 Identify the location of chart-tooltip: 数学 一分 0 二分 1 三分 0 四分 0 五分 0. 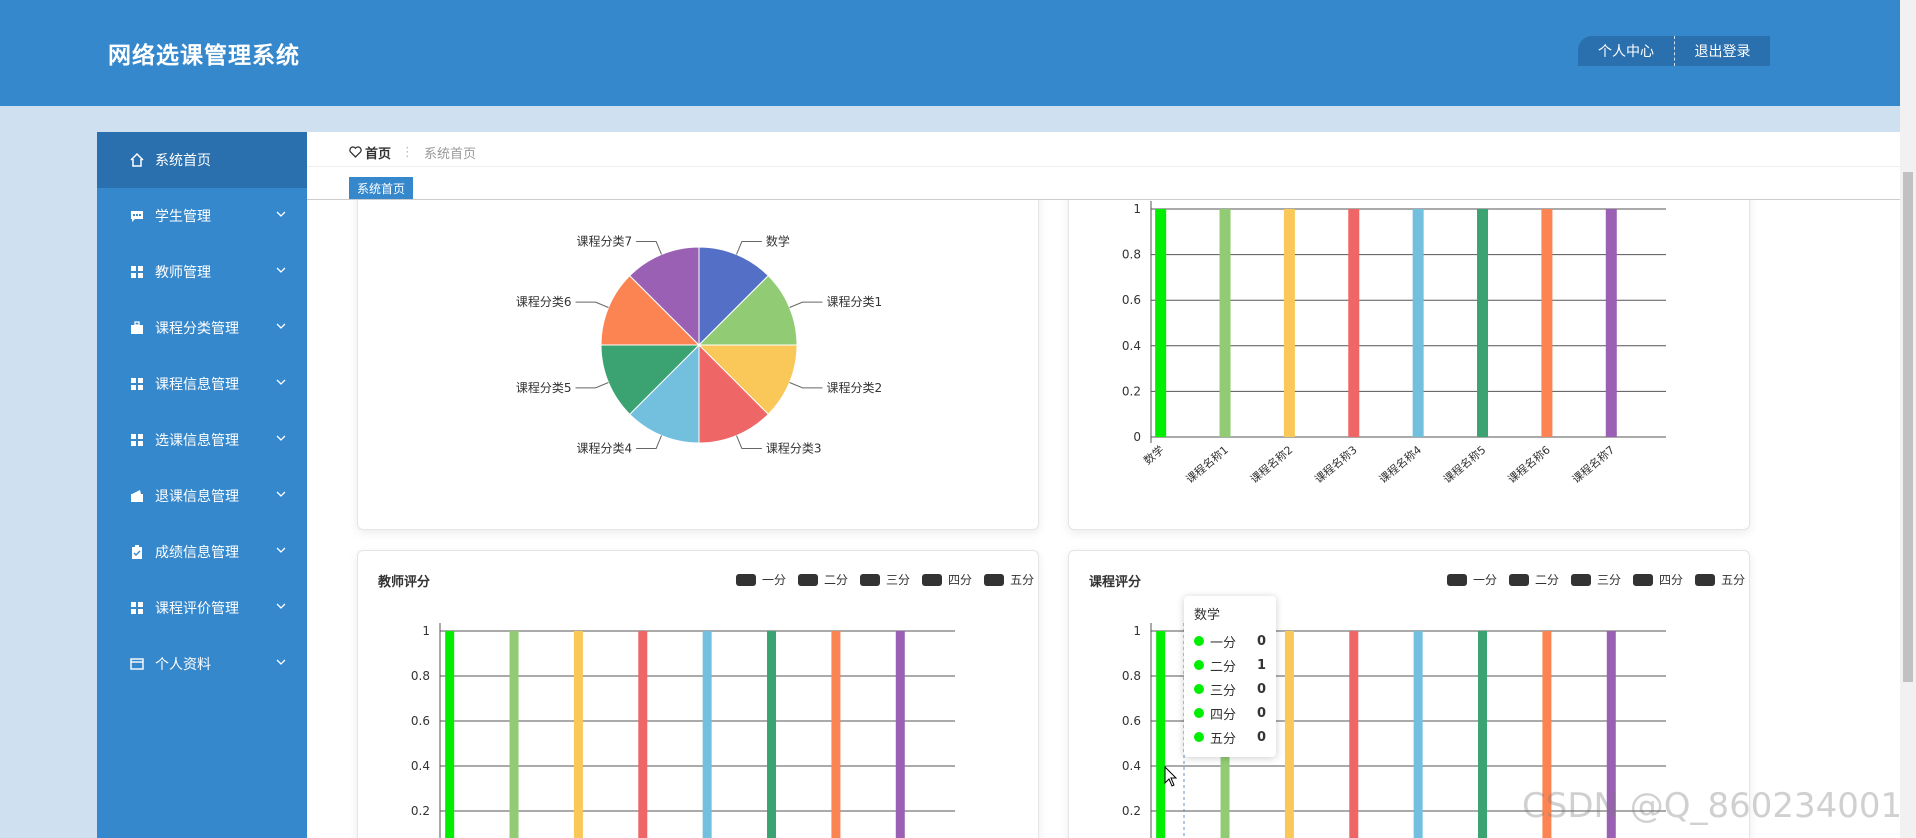
(1230, 676).